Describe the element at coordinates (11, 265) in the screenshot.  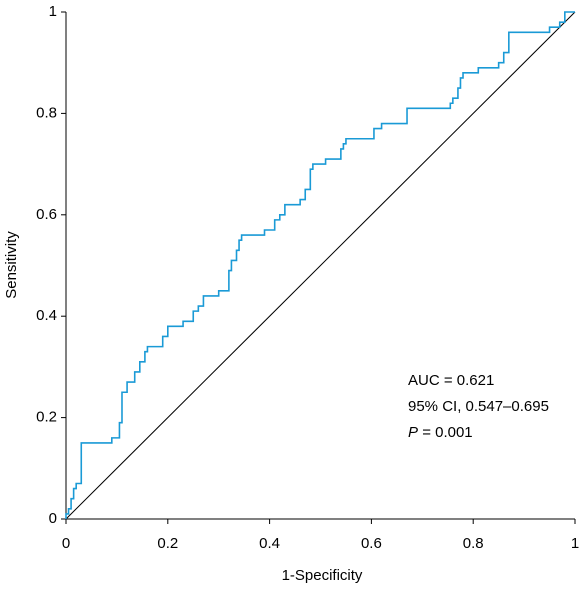
I see `y-axis-label: Sensitivity` at that location.